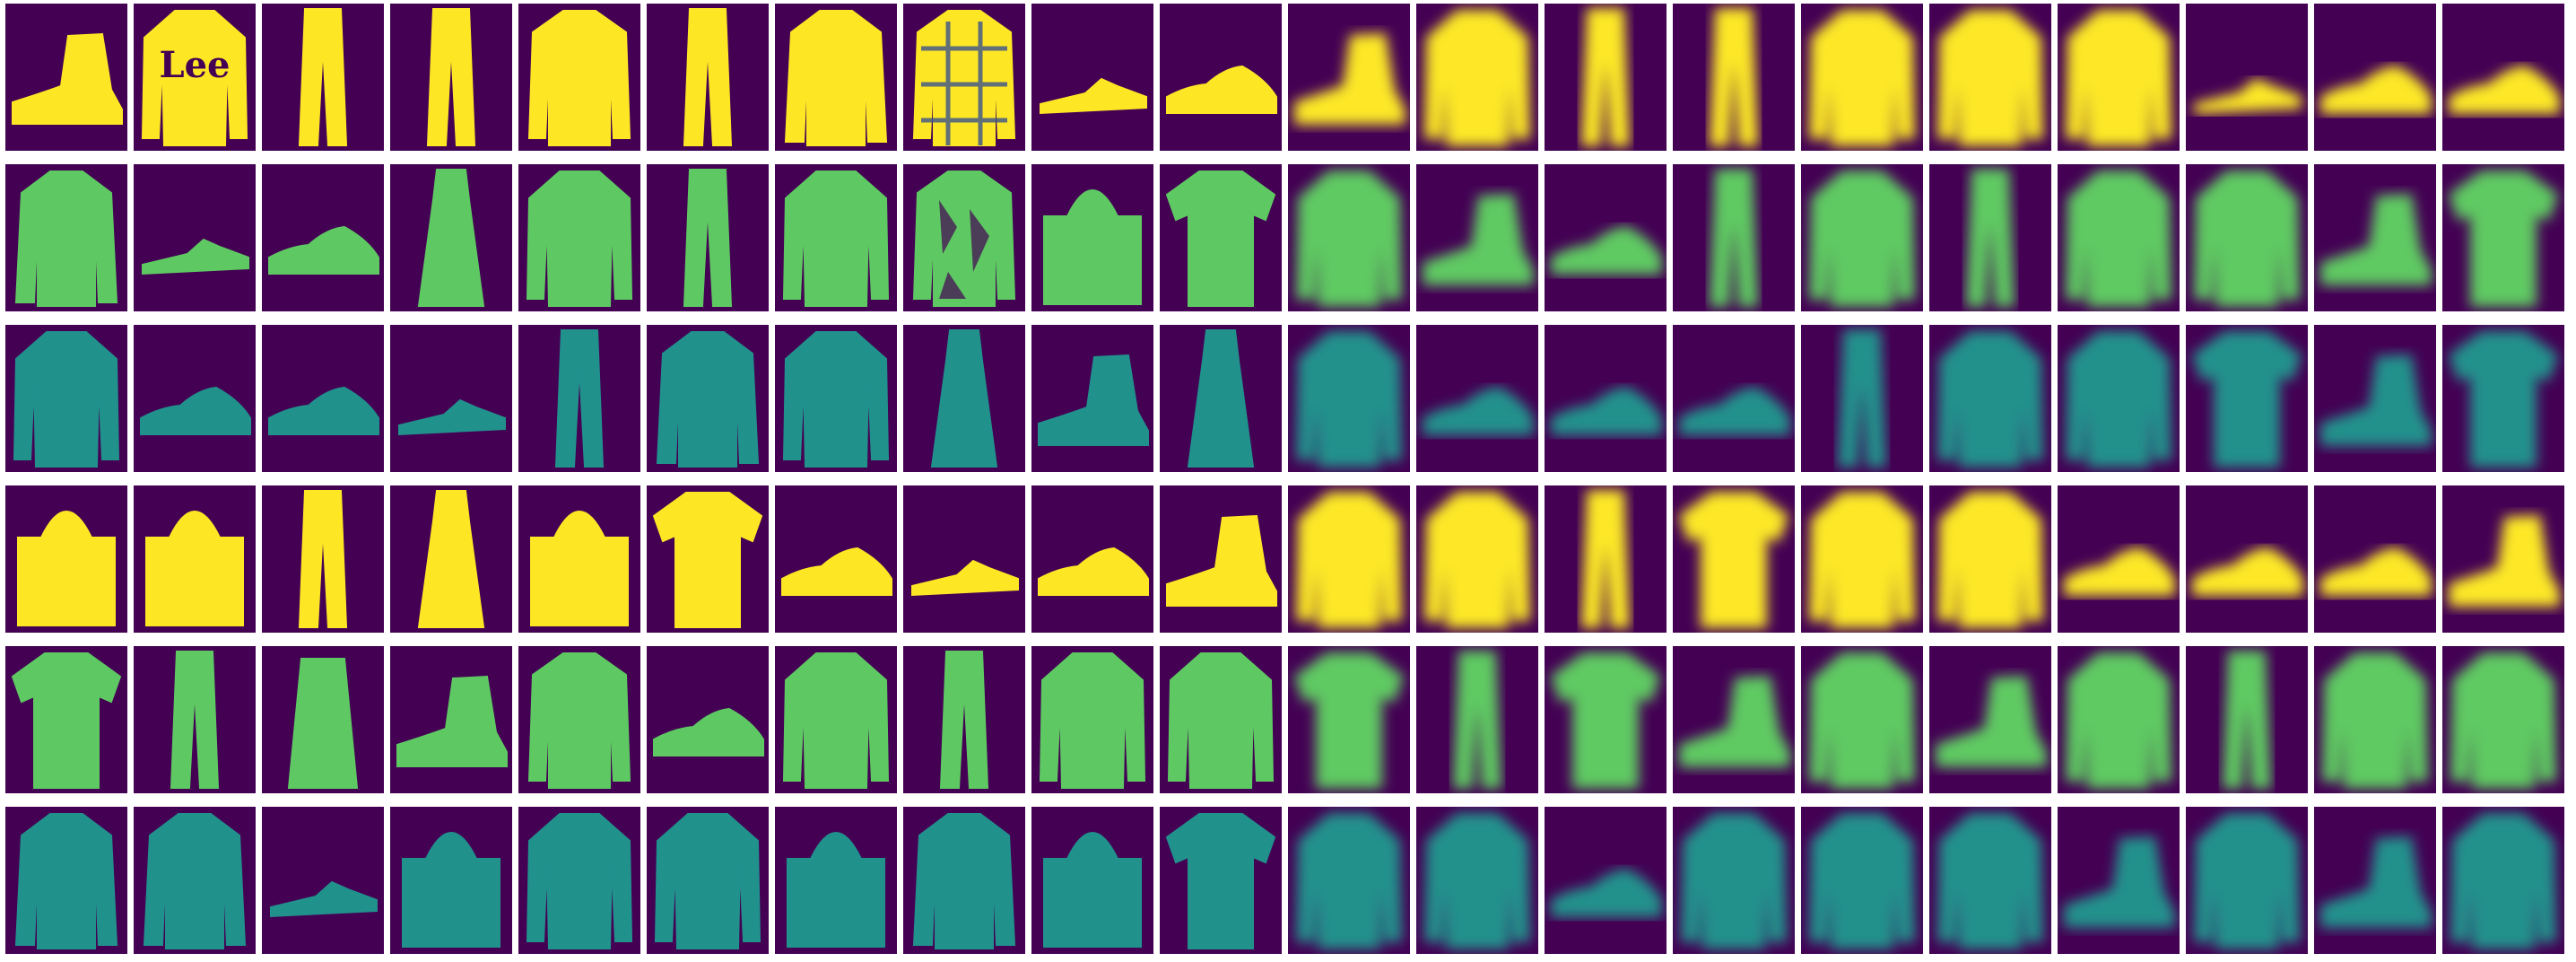 This screenshot has height=962, width=2576. I want to click on original-plaid-shirt-image, so click(964, 77).